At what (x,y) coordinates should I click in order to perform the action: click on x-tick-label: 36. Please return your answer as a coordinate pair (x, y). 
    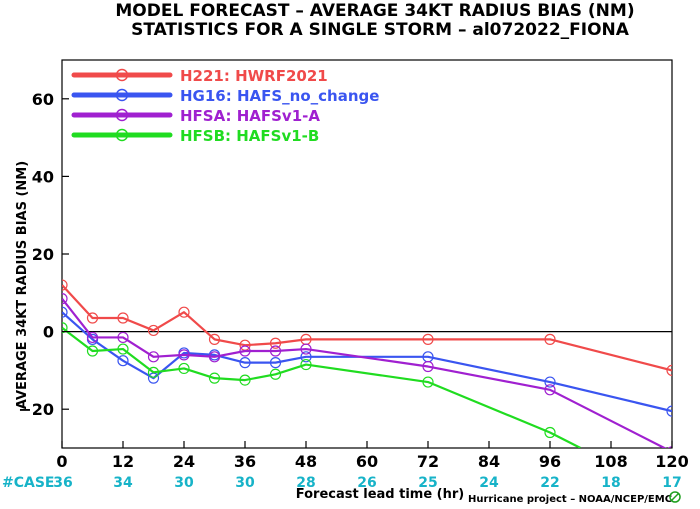
    Looking at the image, I should click on (245, 461).